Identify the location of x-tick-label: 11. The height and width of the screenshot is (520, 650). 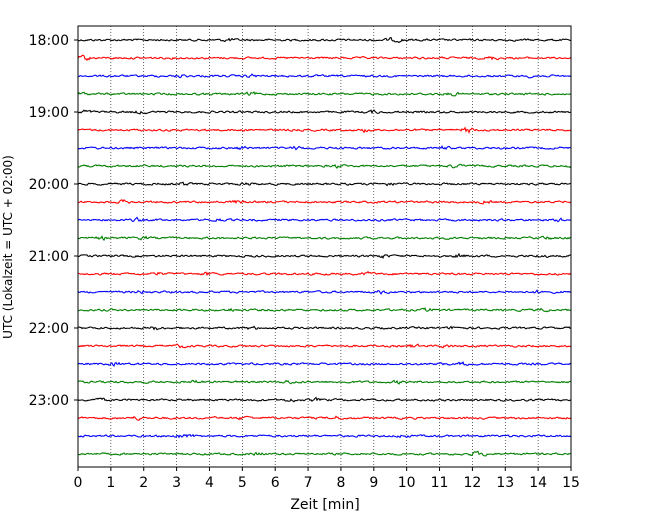
(440, 483).